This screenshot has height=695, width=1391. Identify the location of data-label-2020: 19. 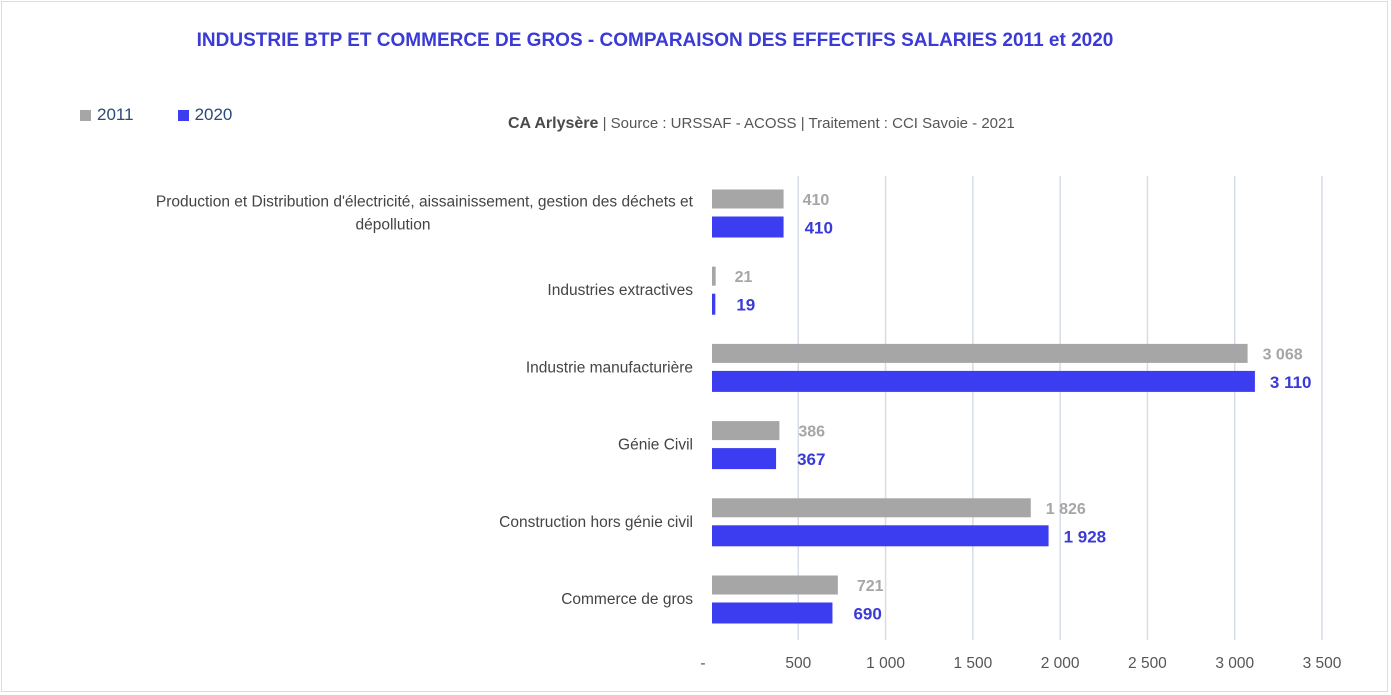
(745, 305).